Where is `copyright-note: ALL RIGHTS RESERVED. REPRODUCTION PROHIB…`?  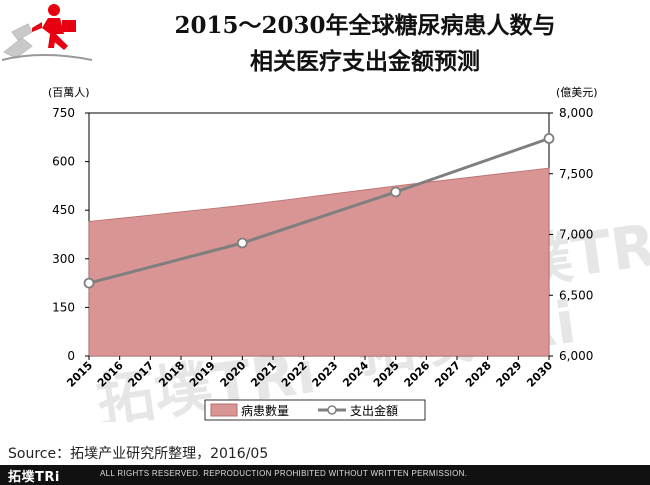
copyright-note: ALL RIGHTS RESERVED. REPRODUCTION PROHIB… is located at coordinates (284, 473).